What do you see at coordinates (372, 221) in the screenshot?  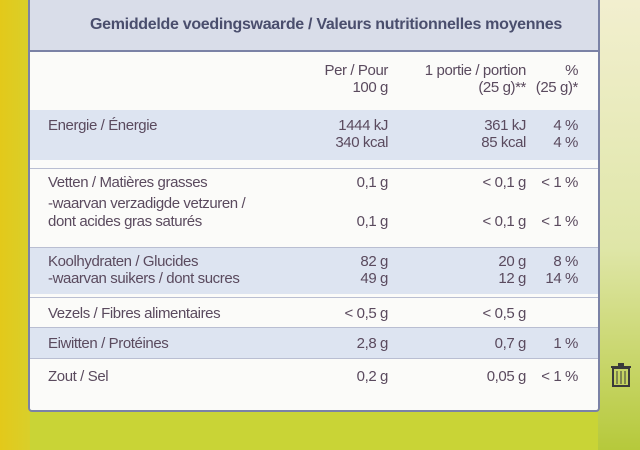 I see `value-saturated-fat-100g: 0,1 g` at bounding box center [372, 221].